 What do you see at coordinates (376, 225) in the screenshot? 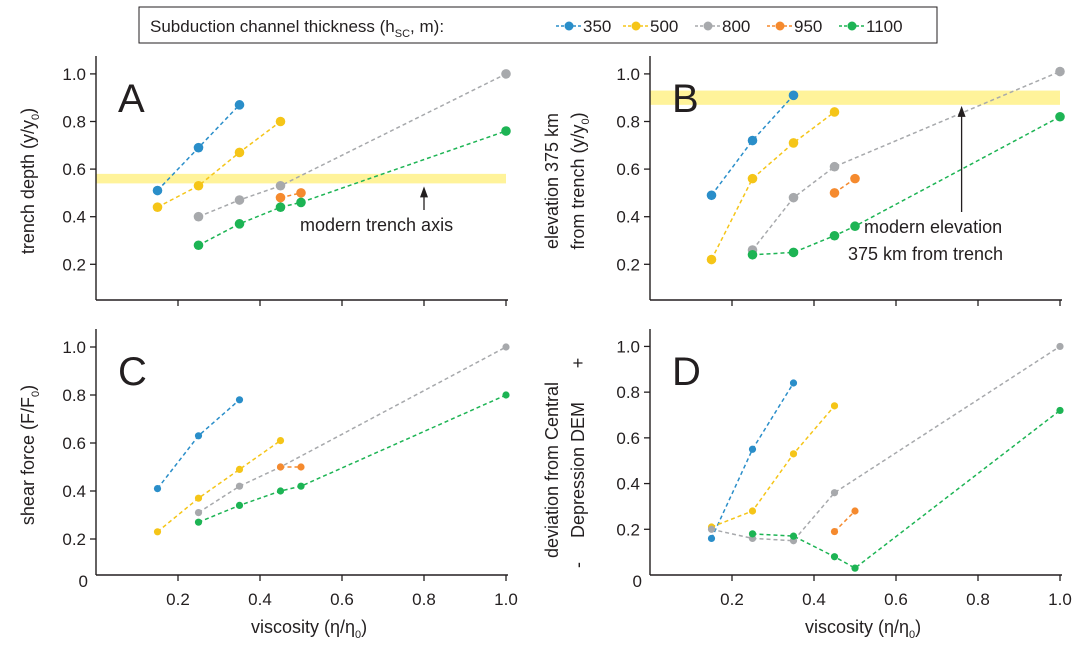
I see `annotation-text-A: modern trench axis` at bounding box center [376, 225].